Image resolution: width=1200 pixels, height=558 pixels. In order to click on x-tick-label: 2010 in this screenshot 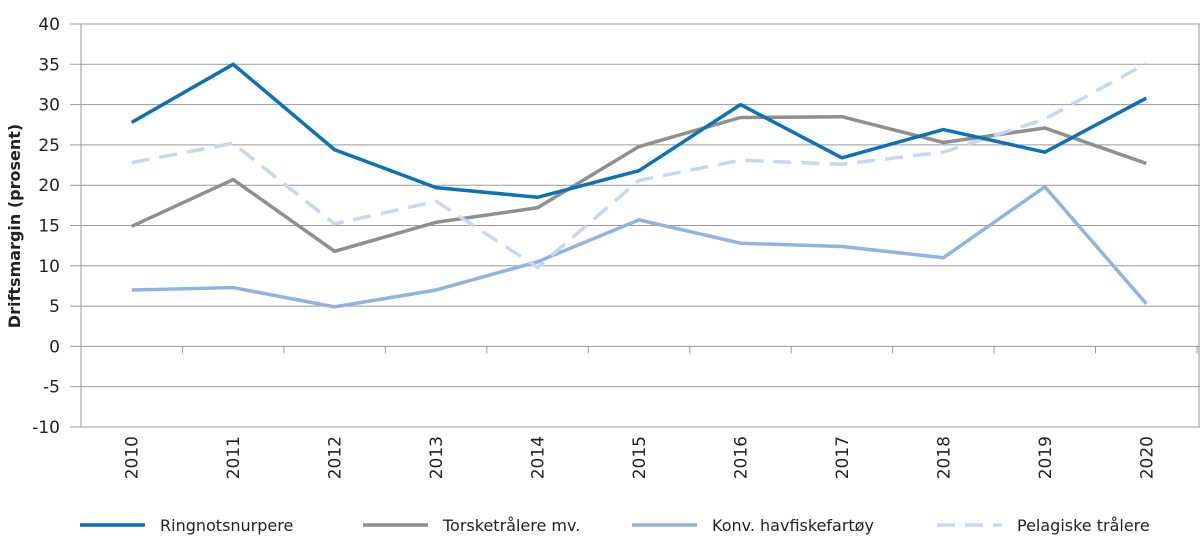, I will do `click(133, 457)`.